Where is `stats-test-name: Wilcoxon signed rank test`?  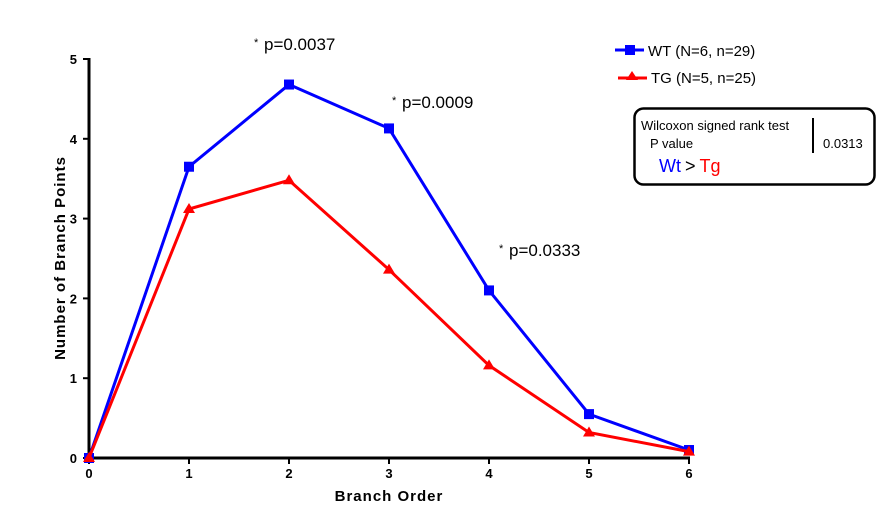 stats-test-name: Wilcoxon signed rank test is located at coordinates (715, 125).